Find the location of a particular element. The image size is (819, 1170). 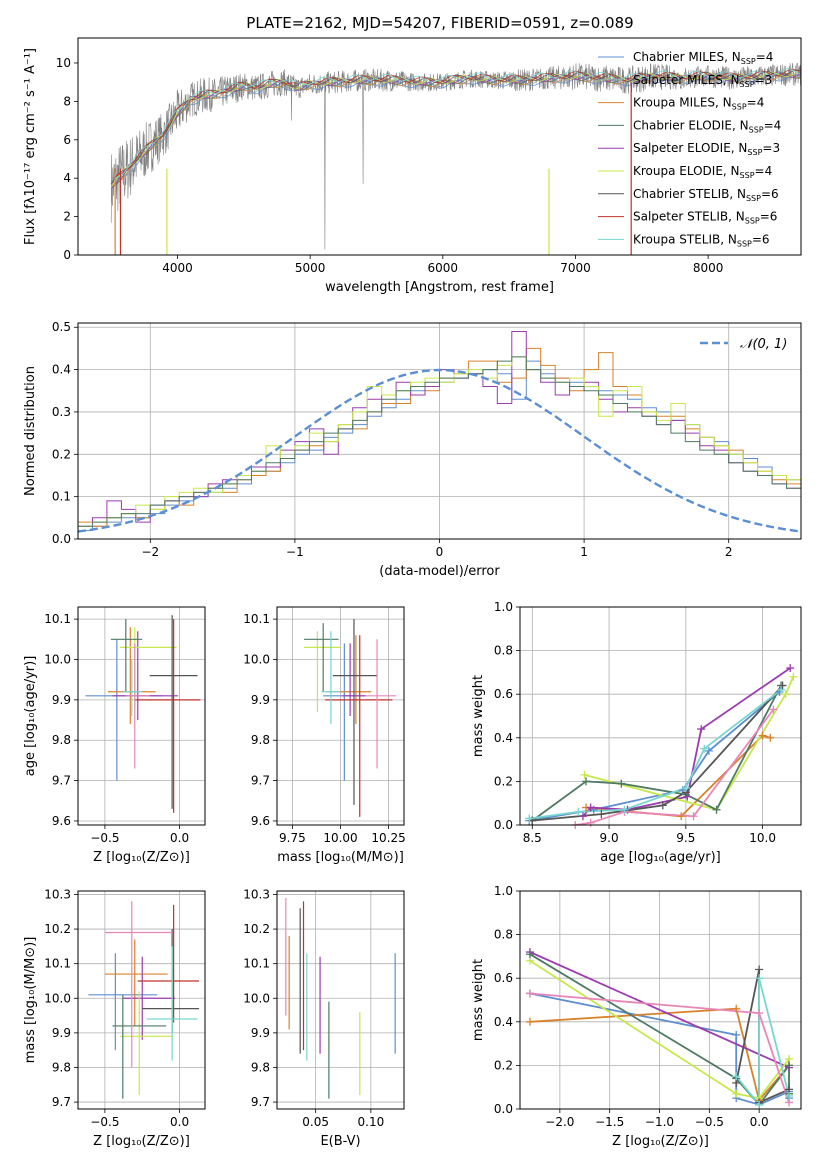

x-axis-label: wavelength [Angstrom, rest frame] is located at coordinates (439, 287).